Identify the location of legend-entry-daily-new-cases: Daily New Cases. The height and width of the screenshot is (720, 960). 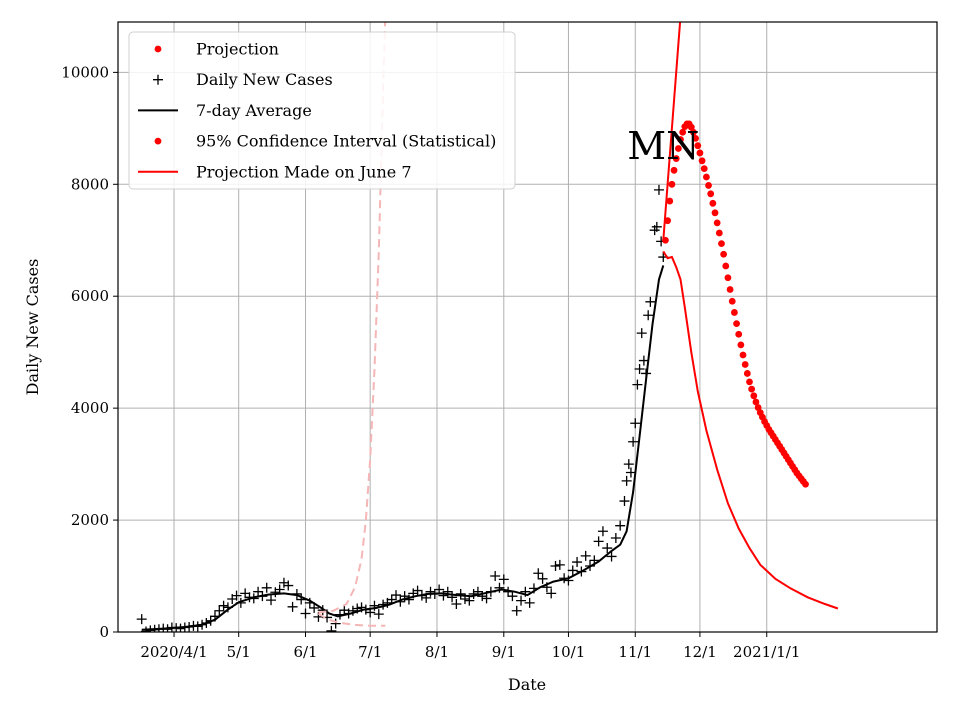
(243, 79).